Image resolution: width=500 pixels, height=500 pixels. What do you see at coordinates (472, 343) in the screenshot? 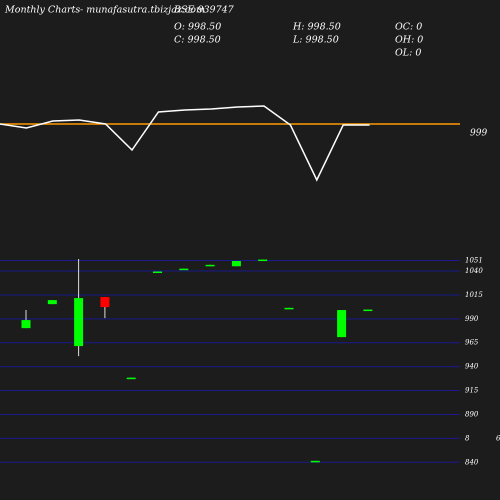
I see `y-tick-label: 965` at bounding box center [472, 343].